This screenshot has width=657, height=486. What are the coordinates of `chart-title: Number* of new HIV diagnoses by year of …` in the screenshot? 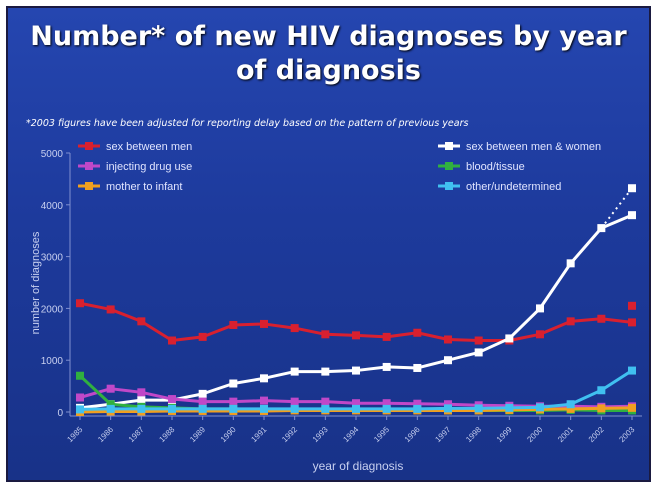 It's located at (328, 53).